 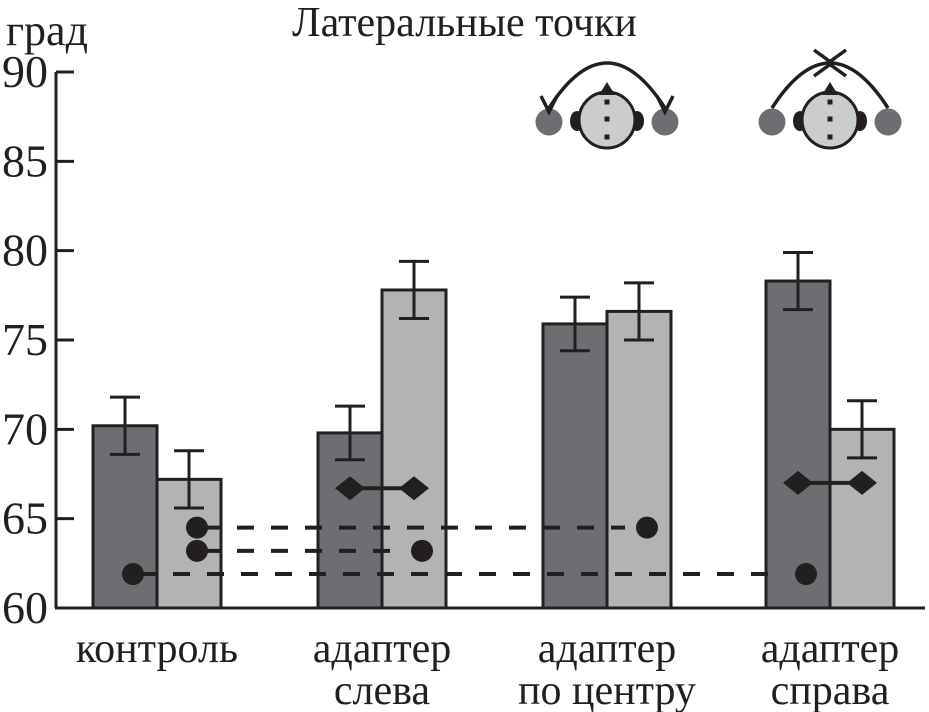 I want to click on x-category-label: по центру, so click(x=607, y=690).